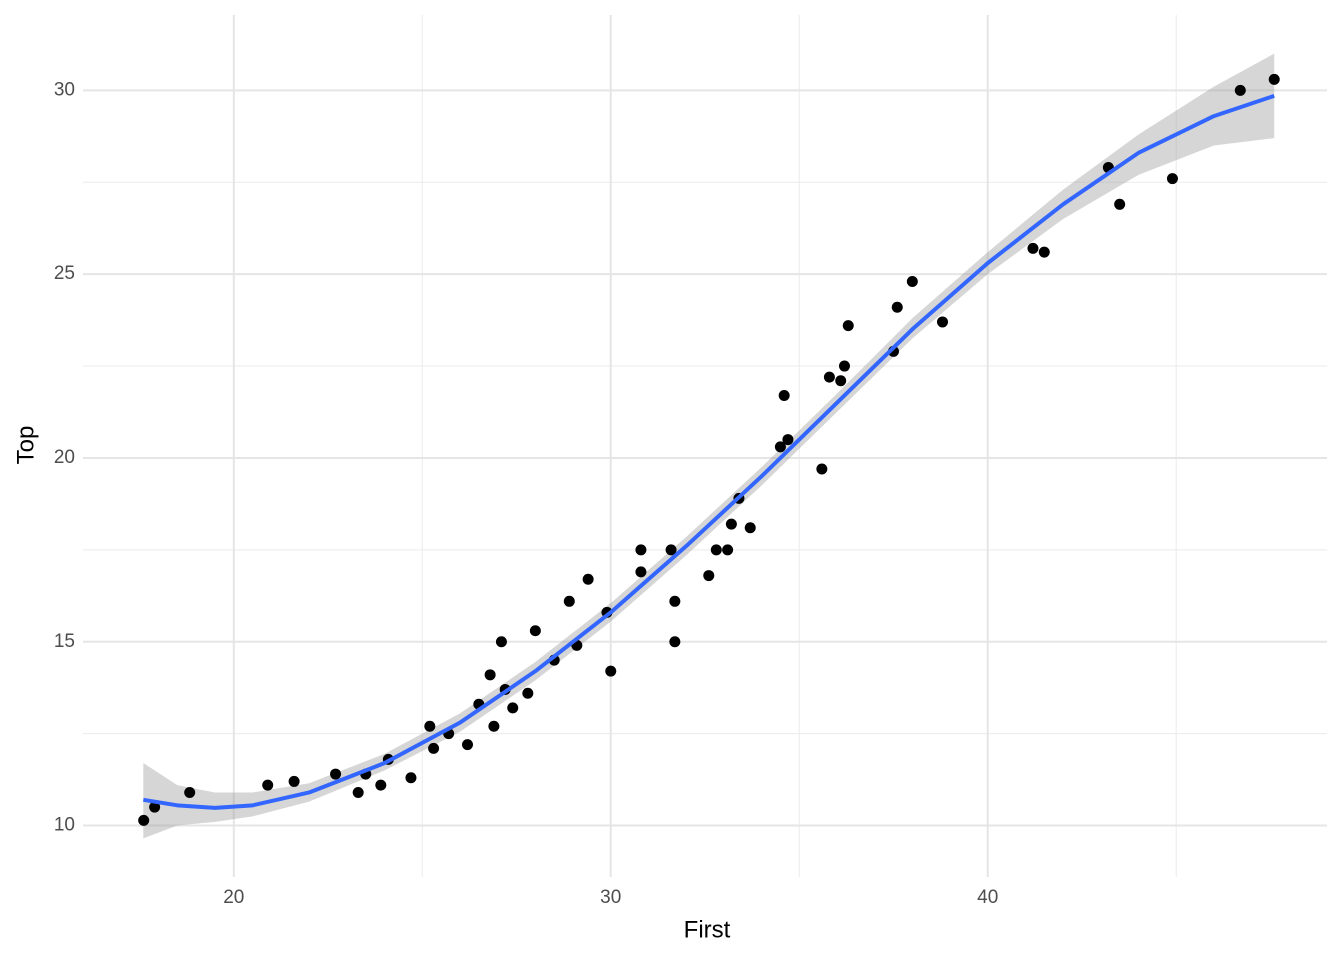  Describe the element at coordinates (233, 897) in the screenshot. I see `x-tick-label: 20` at that location.